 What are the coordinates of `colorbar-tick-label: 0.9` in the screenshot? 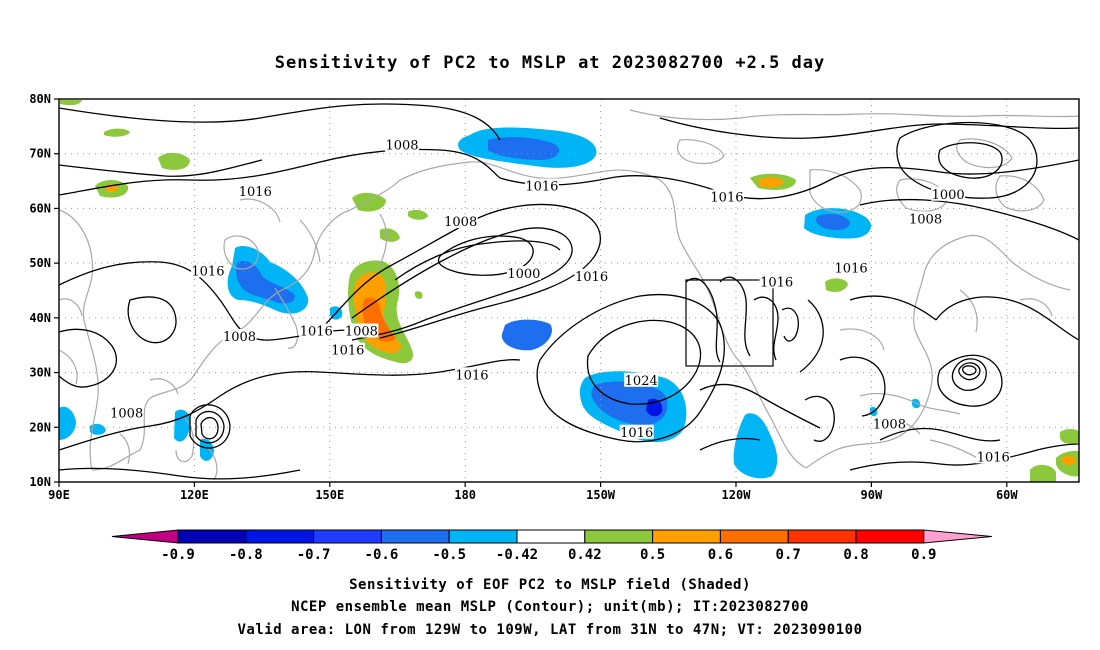 It's located at (923, 555).